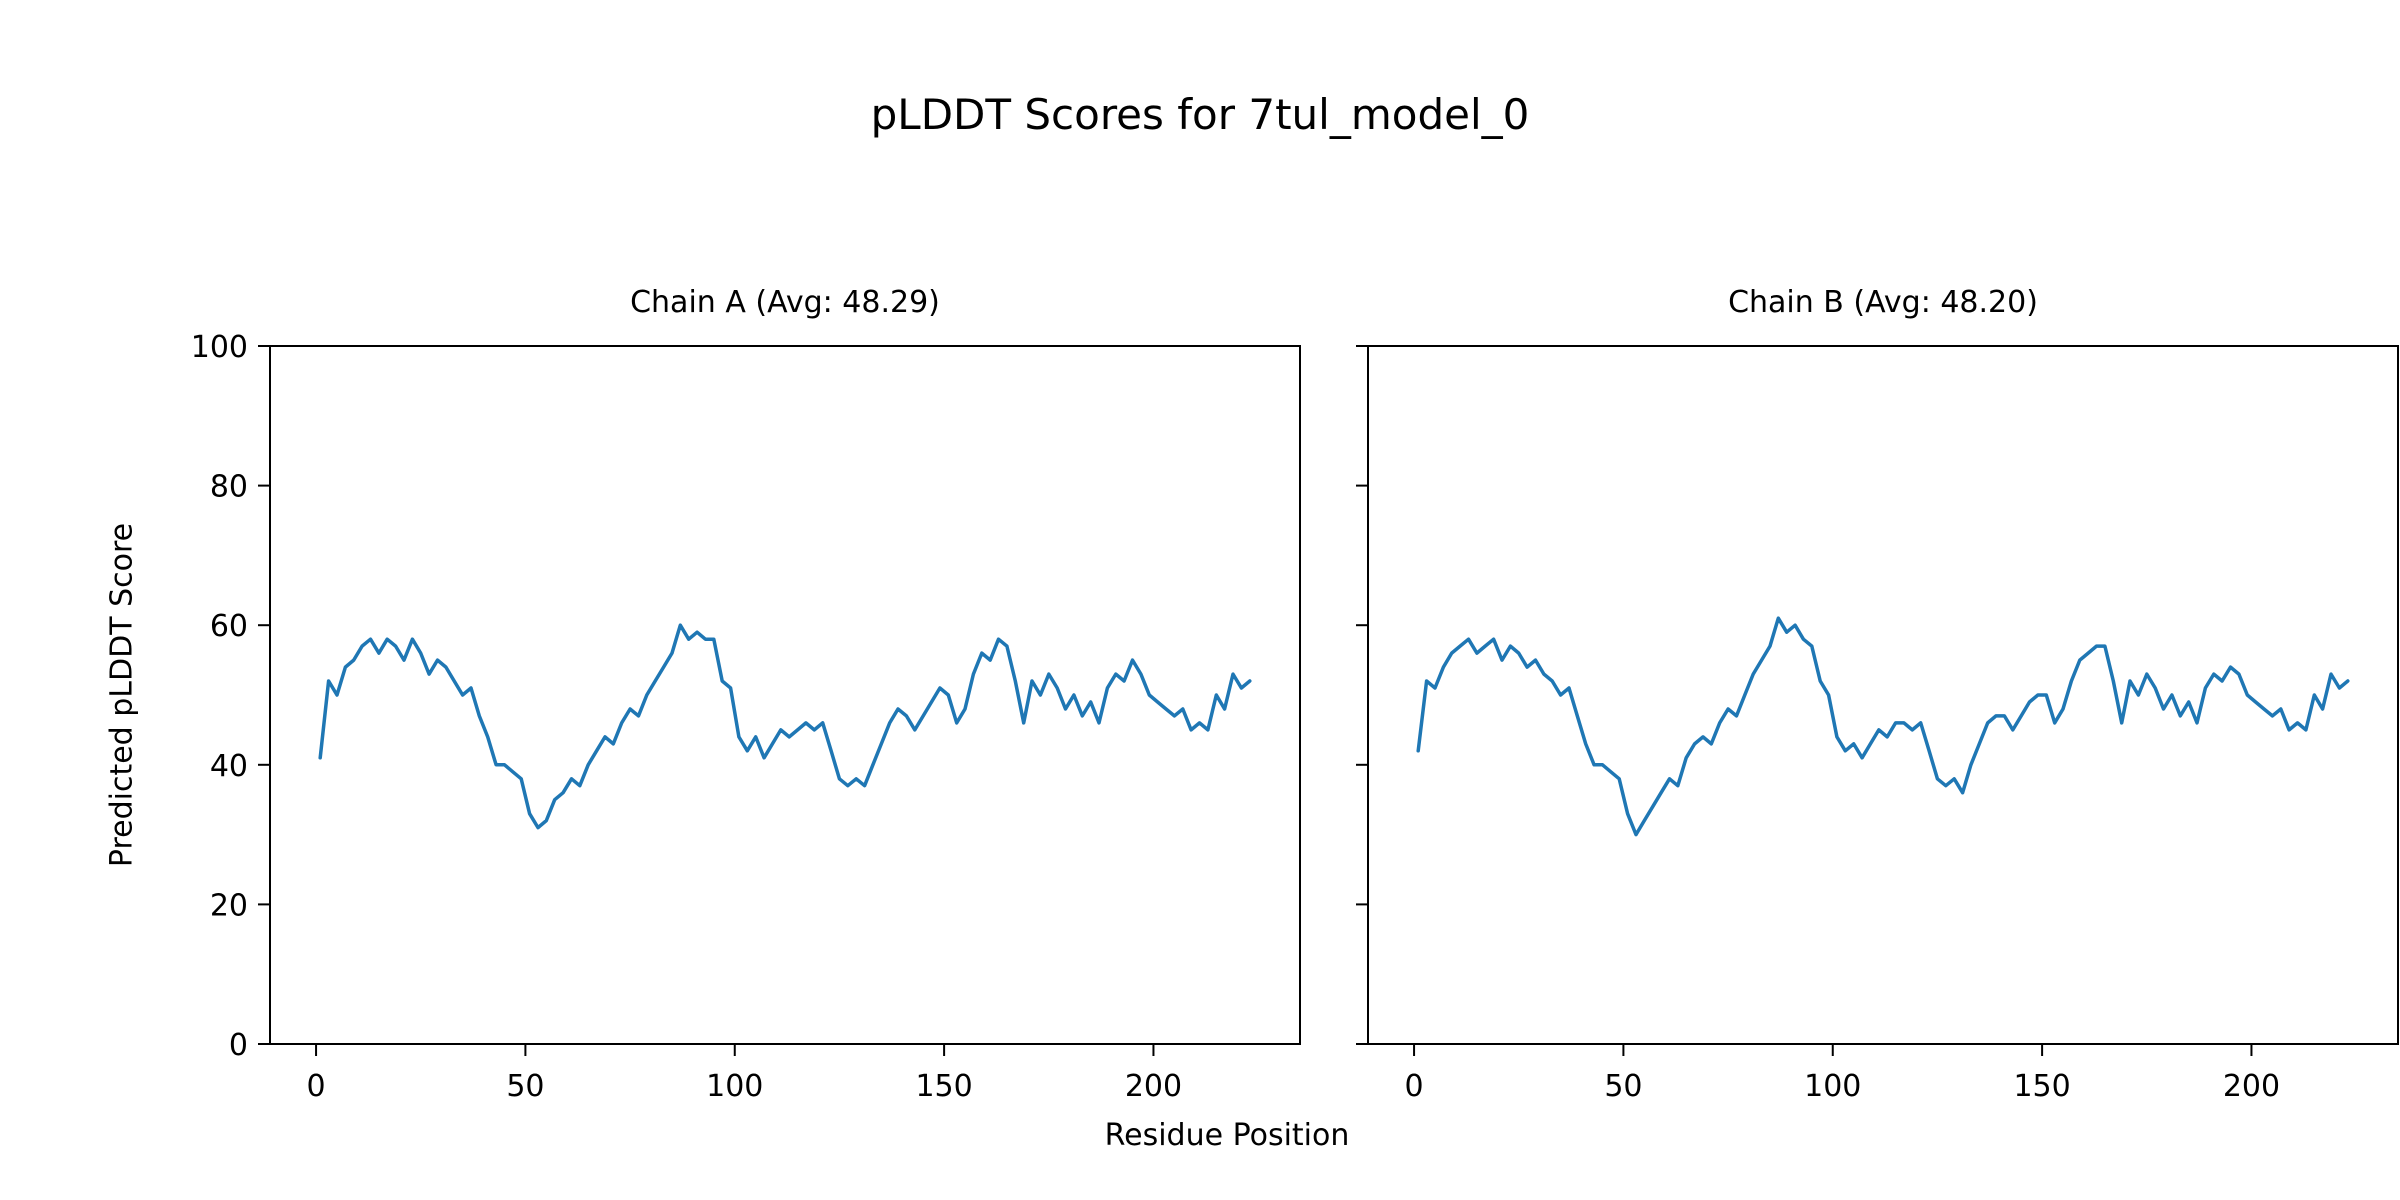 The height and width of the screenshot is (1200, 2400). I want to click on y-tick-label: 80, so click(229, 487).